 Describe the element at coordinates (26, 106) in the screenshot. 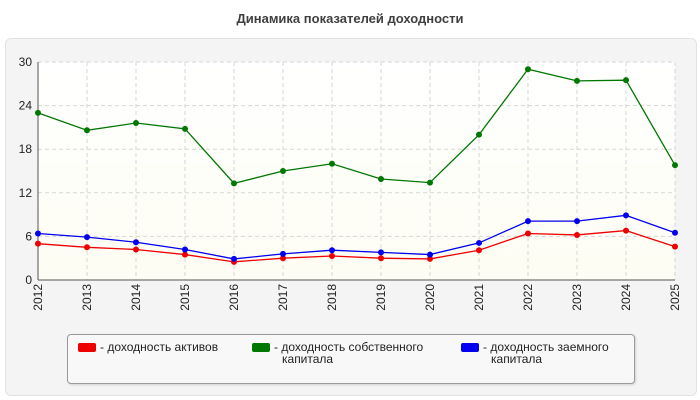

I see `y-tick-label: 24` at that location.